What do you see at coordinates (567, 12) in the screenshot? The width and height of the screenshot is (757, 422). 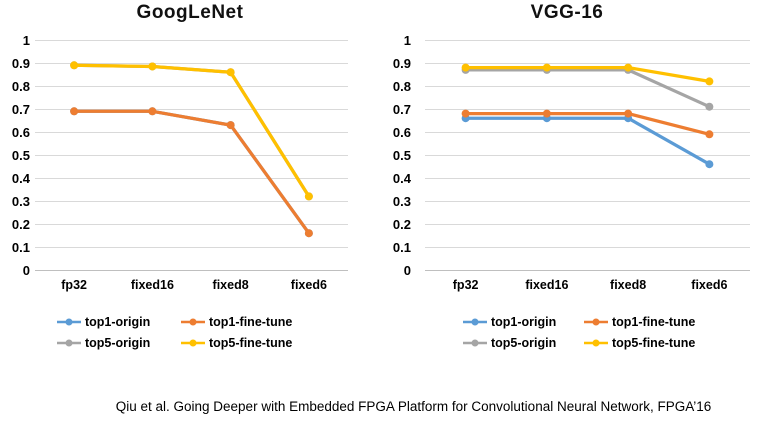 I see `chart-title-vgg16: VGG-16` at bounding box center [567, 12].